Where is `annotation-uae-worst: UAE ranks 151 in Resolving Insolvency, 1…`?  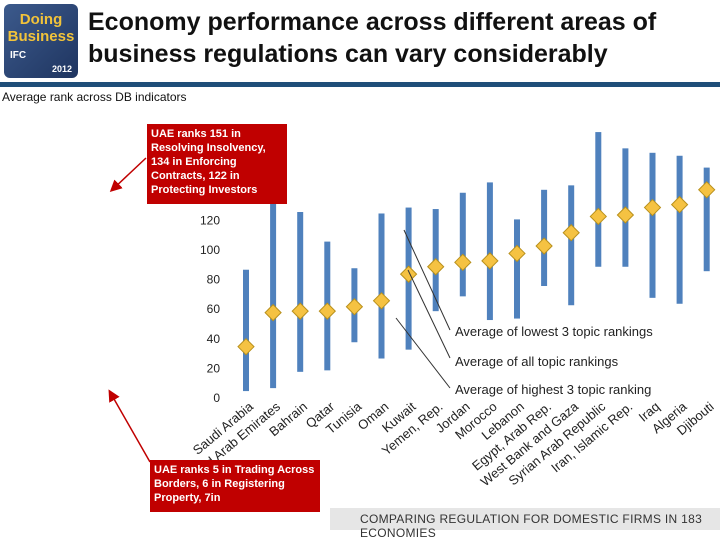
annotation-uae-worst: UAE ranks 151 in Resolving Insolvency, 1… is located at coordinates (217, 164).